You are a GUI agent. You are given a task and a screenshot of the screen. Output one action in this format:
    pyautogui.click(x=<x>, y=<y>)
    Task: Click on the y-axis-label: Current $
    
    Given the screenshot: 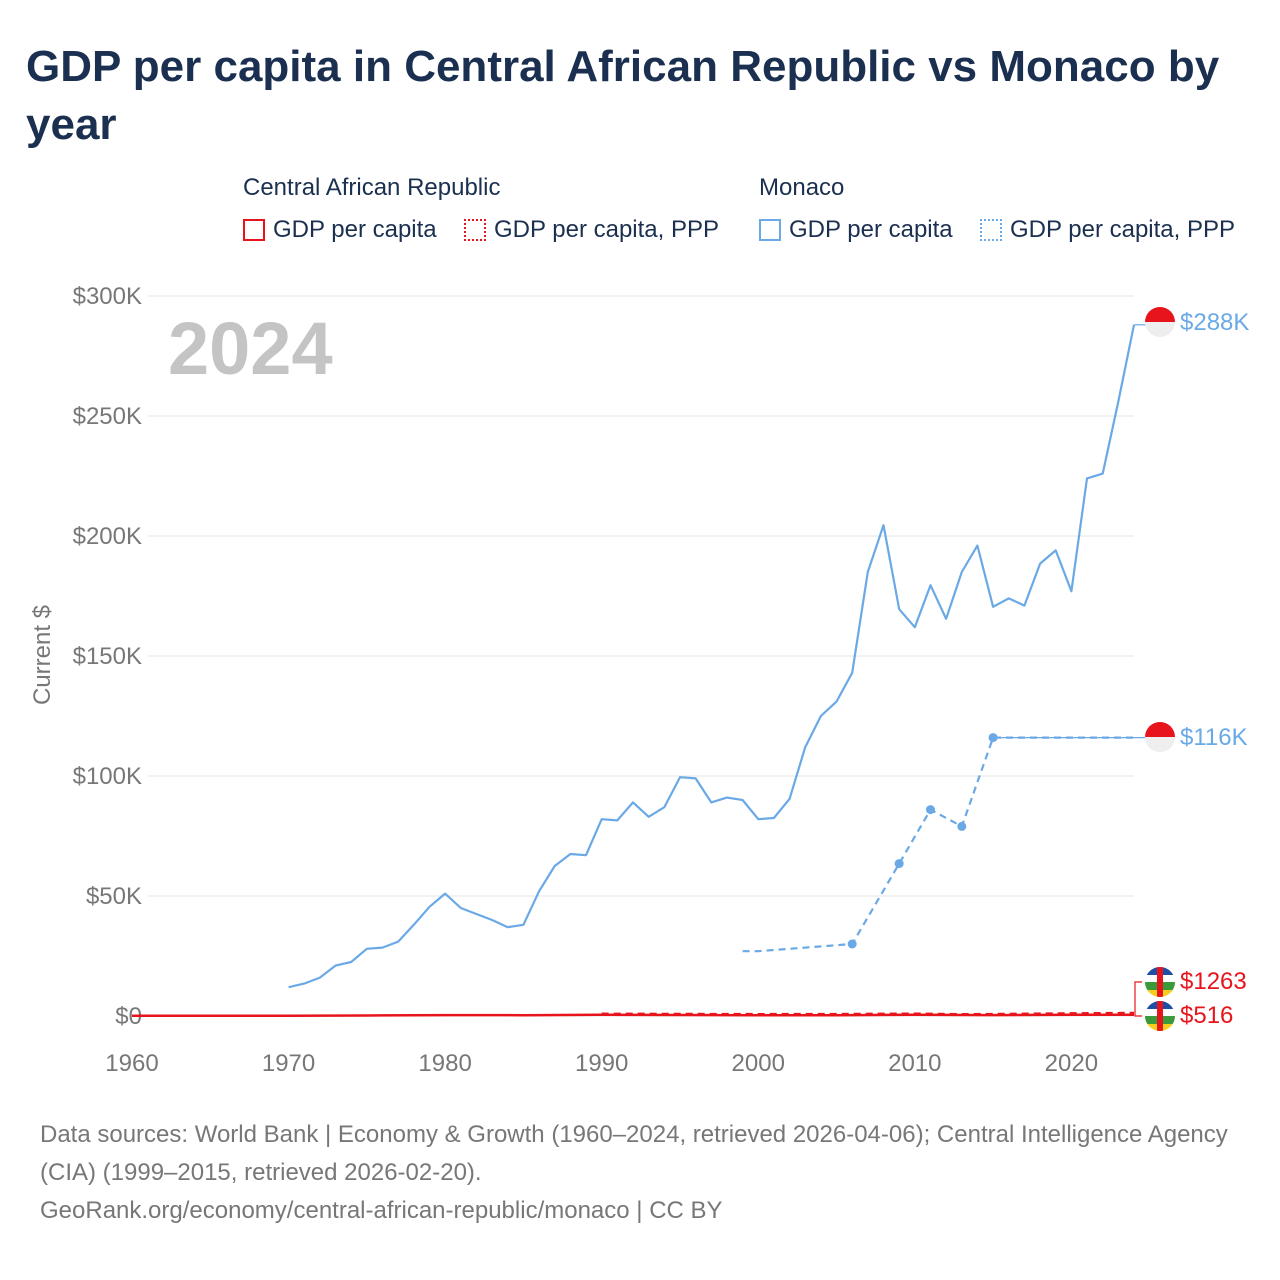 What is the action you would take?
    pyautogui.click(x=42, y=655)
    